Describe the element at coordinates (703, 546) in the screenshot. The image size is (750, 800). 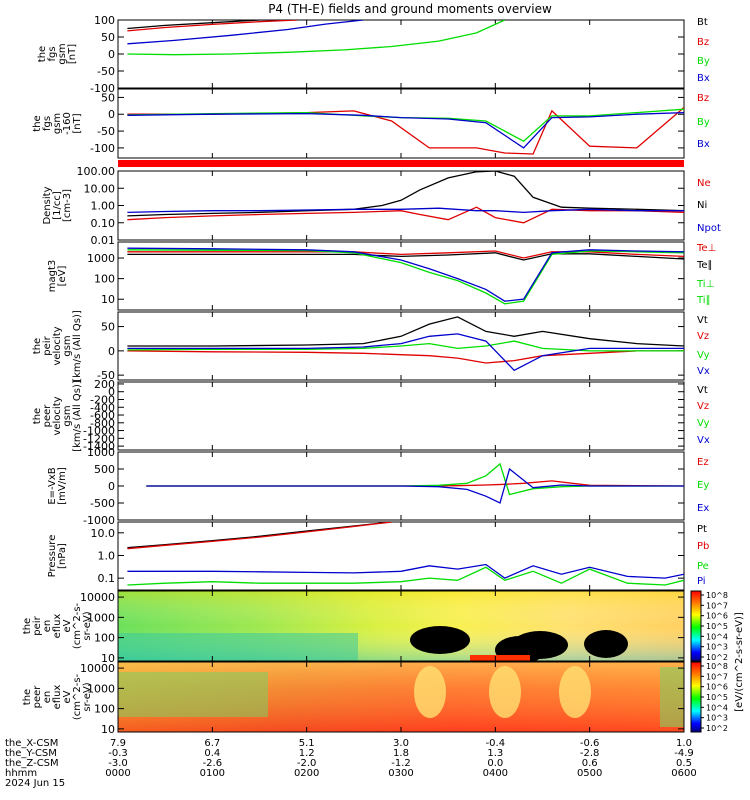
I see `legend-entry: Pb` at that location.